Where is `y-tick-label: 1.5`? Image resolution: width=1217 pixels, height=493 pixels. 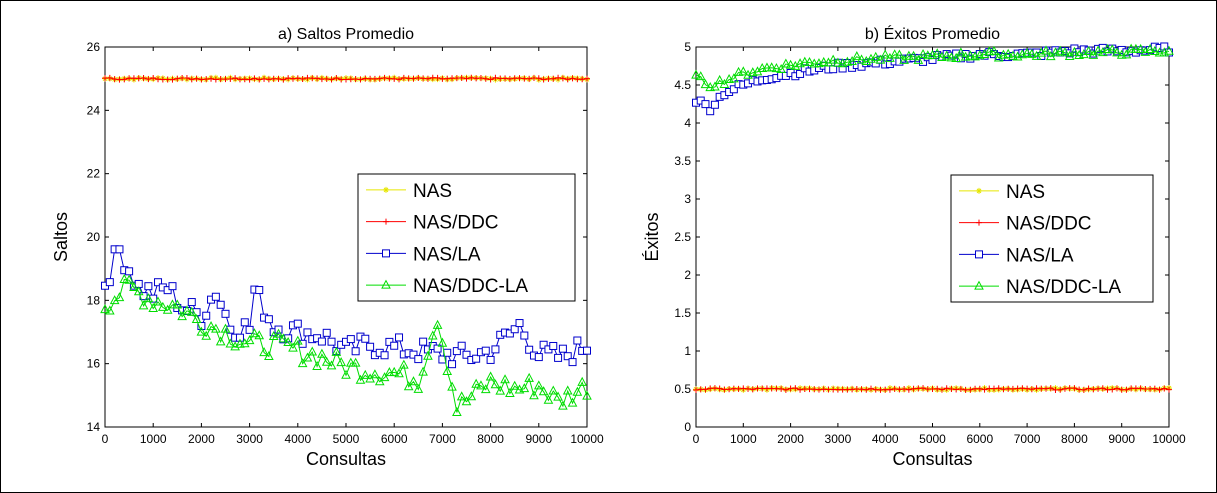 y-tick-label: 1.5 is located at coordinates (682, 313).